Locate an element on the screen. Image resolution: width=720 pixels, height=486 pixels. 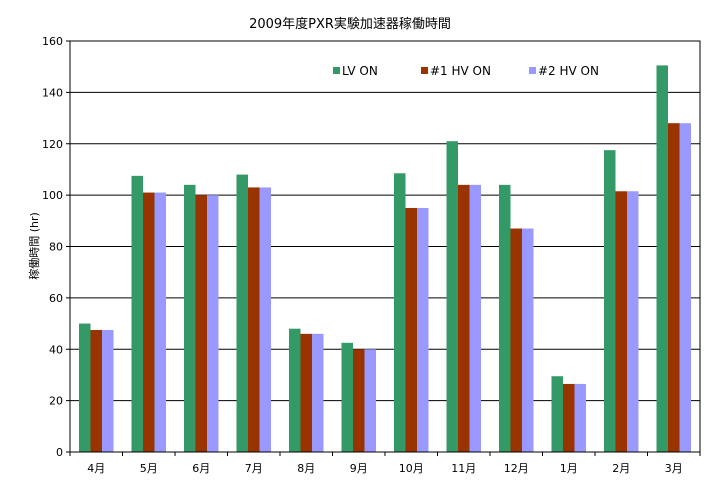
x-tick-label: 9月 is located at coordinates (359, 468).